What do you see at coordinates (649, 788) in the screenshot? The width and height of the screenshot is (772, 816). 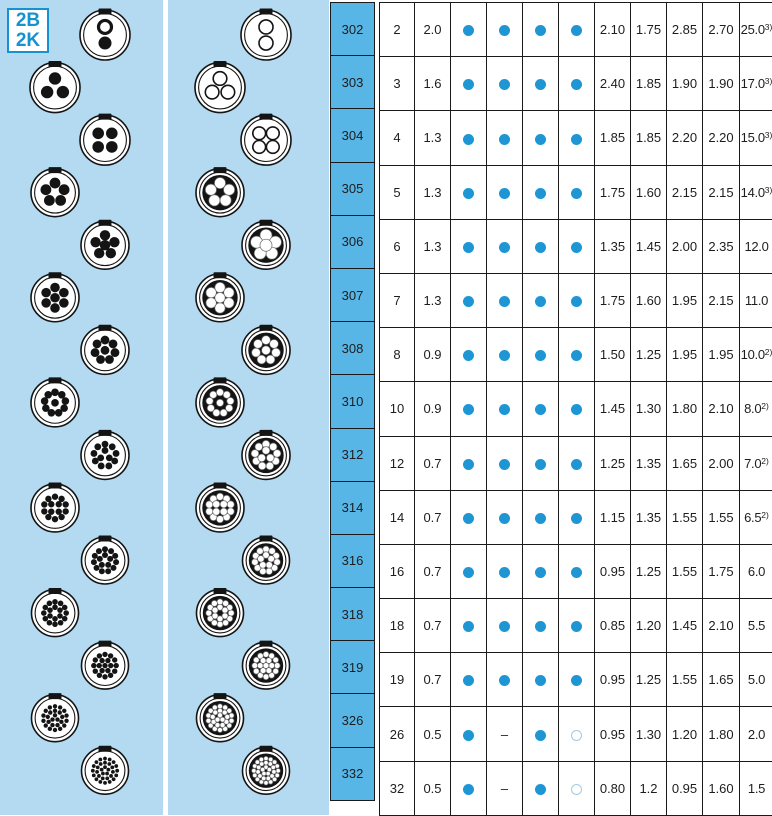 I see `cell-value-2: 1.2` at bounding box center [649, 788].